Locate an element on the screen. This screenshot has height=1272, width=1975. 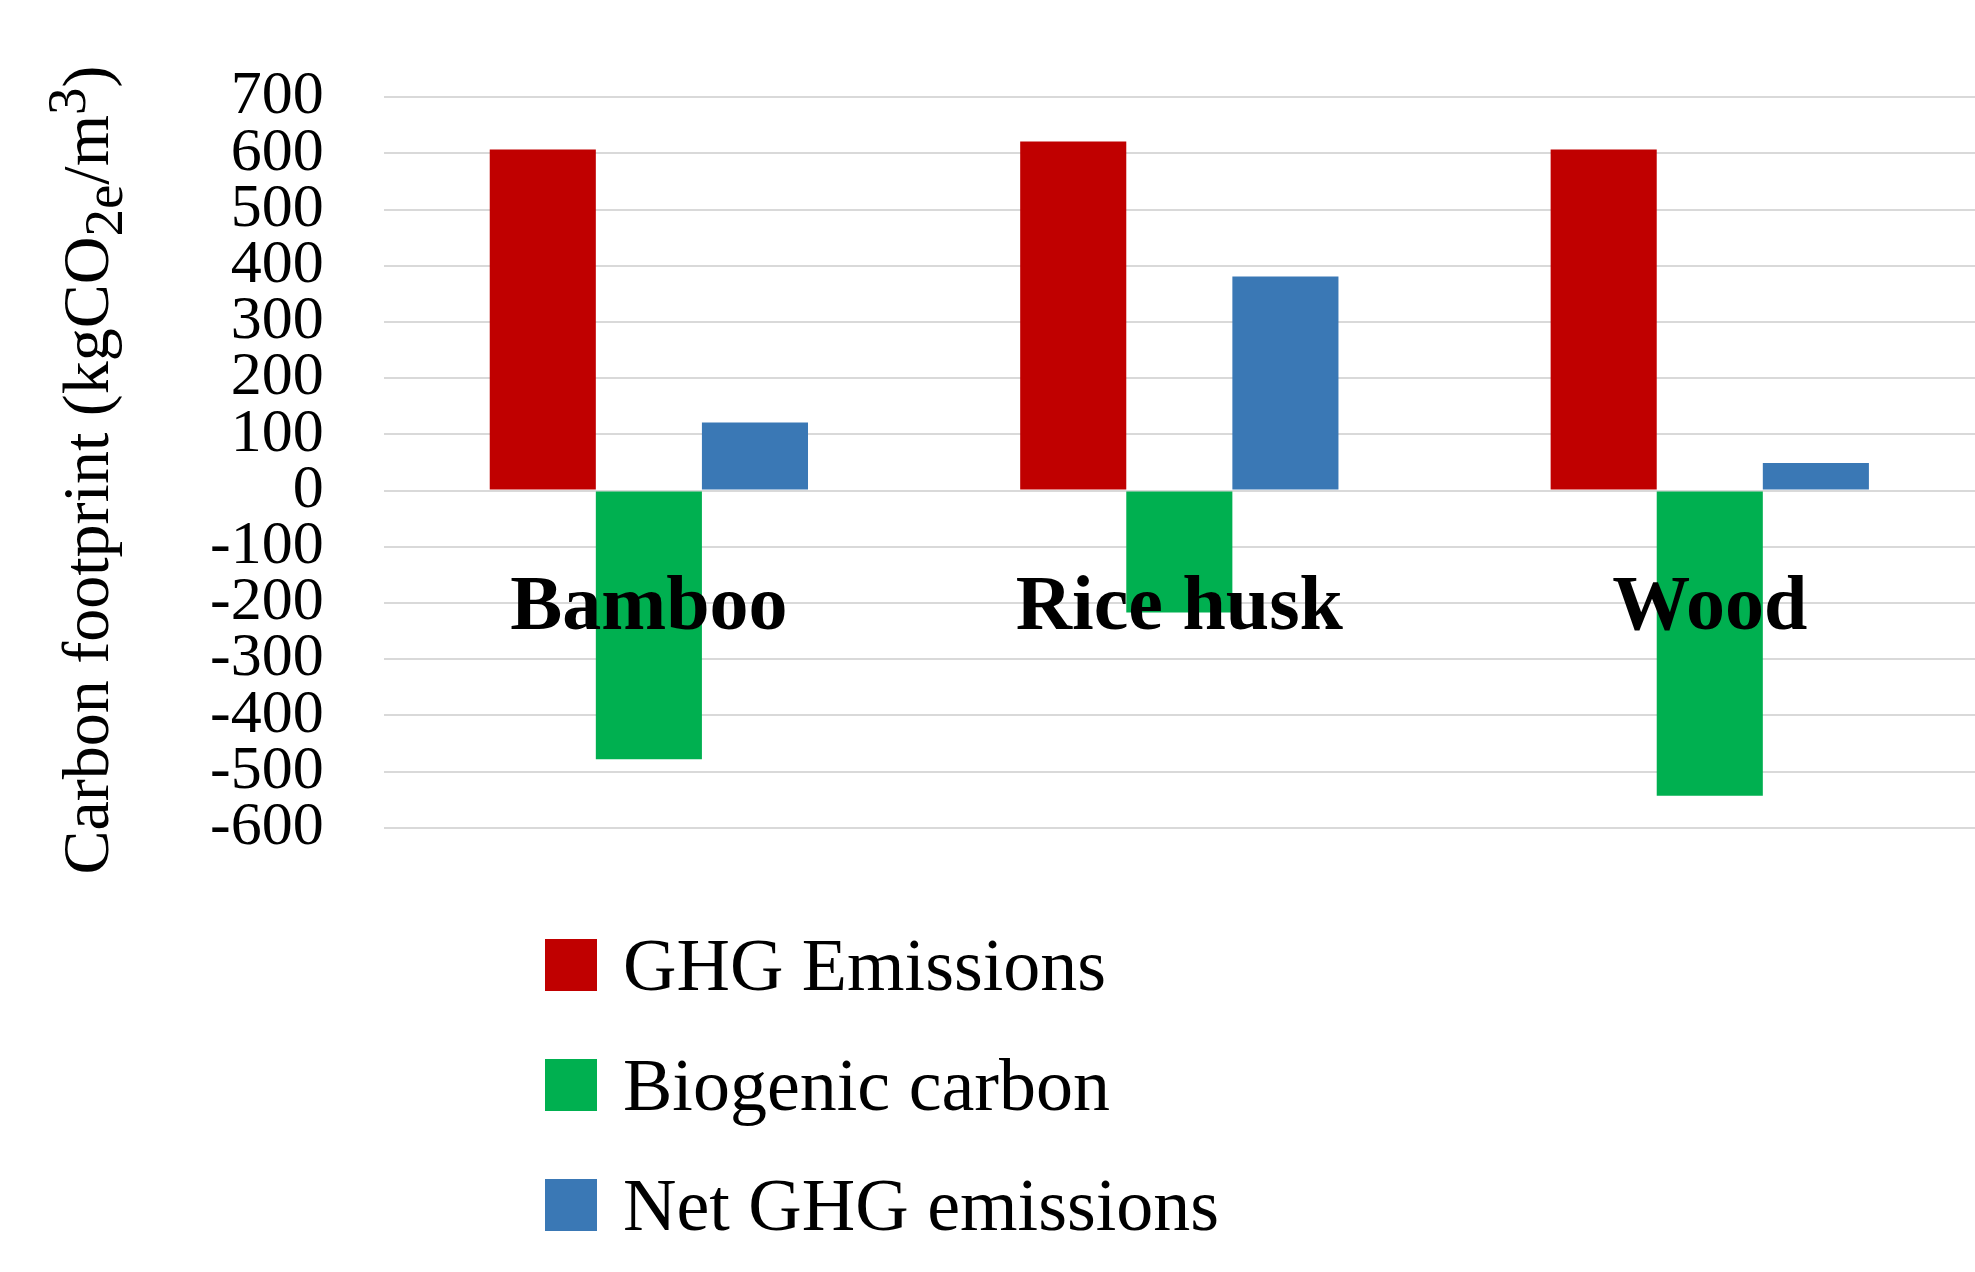
legend-label: Biogenic carbon is located at coordinates (866, 1085).